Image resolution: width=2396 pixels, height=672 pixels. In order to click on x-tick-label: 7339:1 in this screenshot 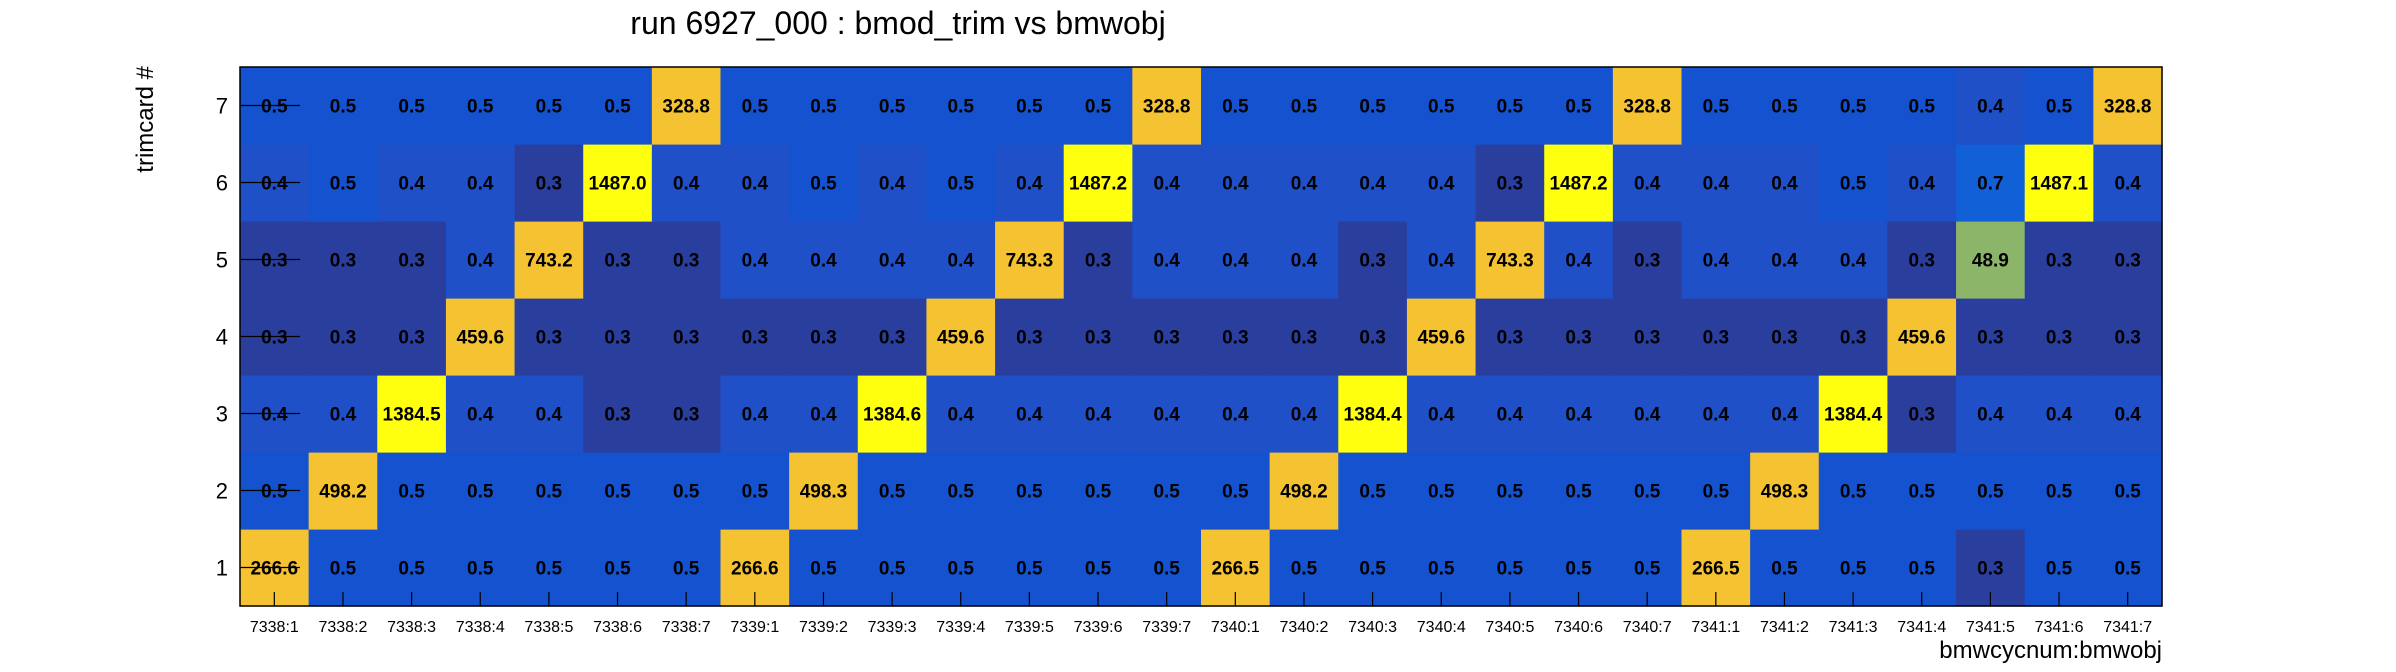, I will do `click(754, 627)`.